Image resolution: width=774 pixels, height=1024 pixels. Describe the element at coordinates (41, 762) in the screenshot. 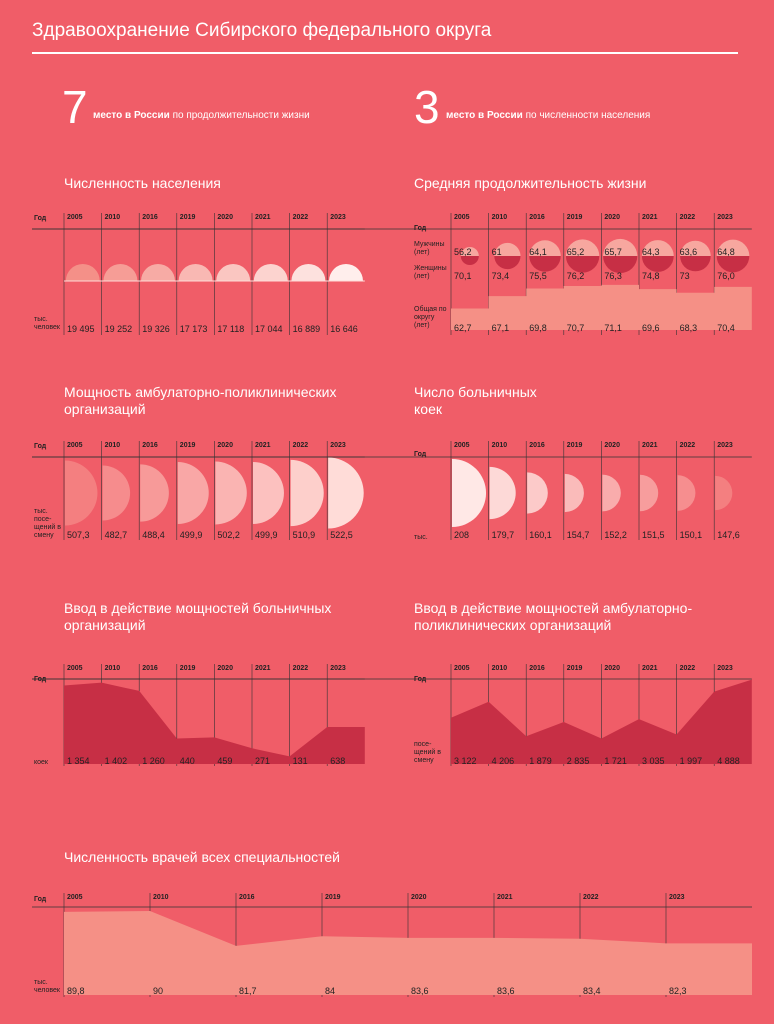

I see `hospital-unit: коек` at that location.